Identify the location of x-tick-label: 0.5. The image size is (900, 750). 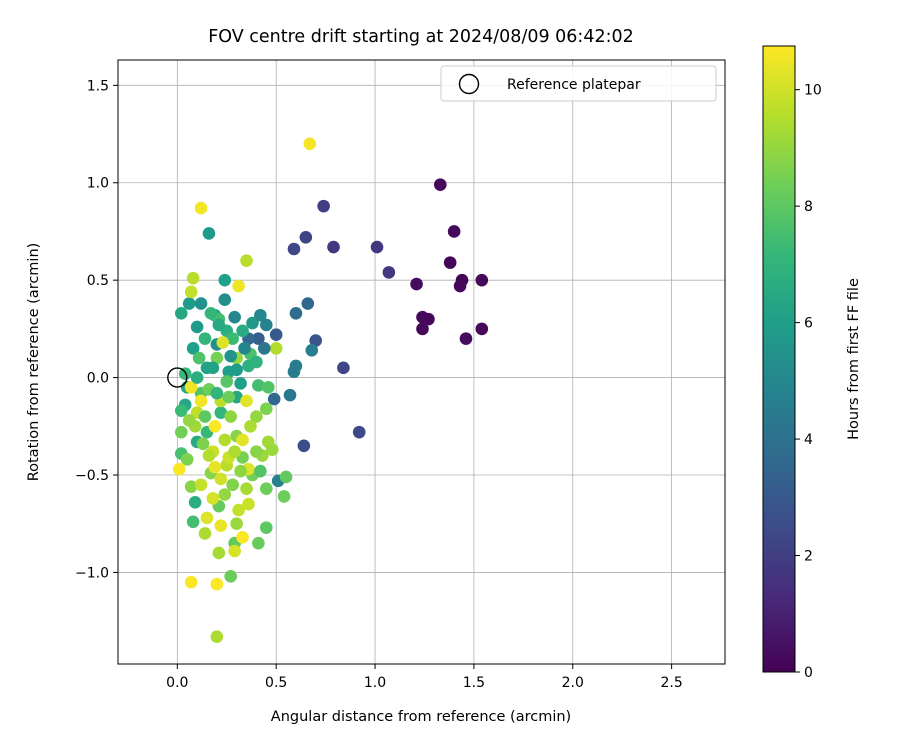
(276, 683).